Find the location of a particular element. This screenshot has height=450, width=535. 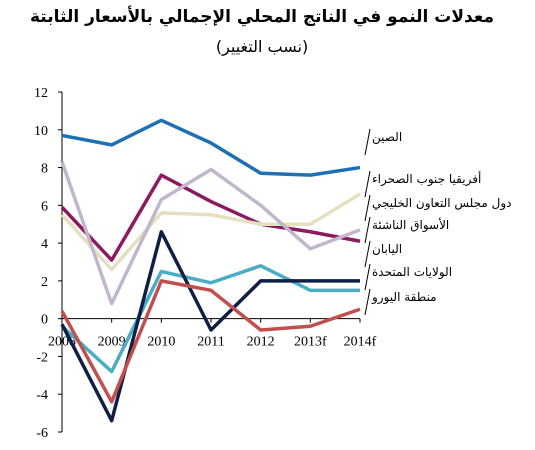

x-tick-label: 2011 is located at coordinates (210, 342).